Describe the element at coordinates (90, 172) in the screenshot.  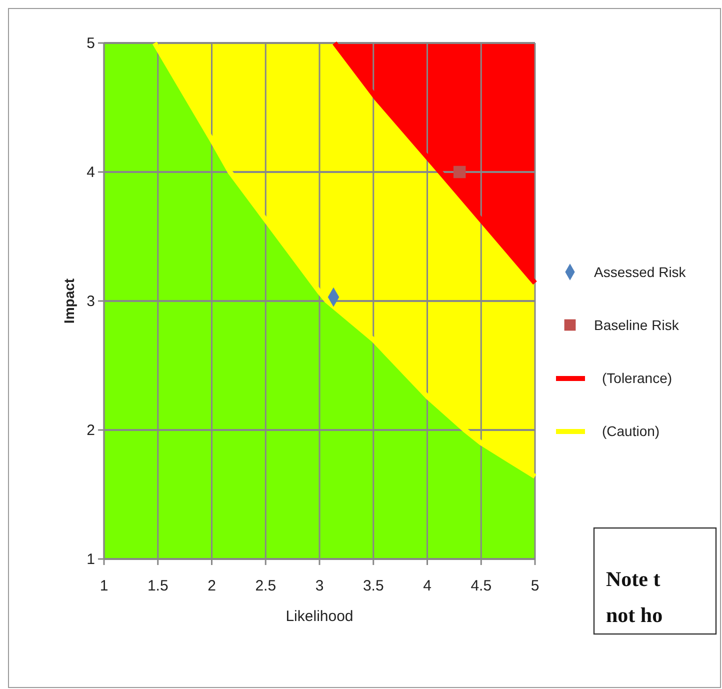
I see `y-tick-label: 4` at that location.